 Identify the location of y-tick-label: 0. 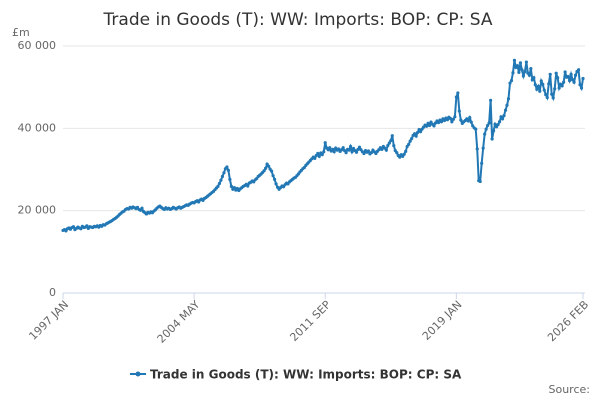
(52, 292).